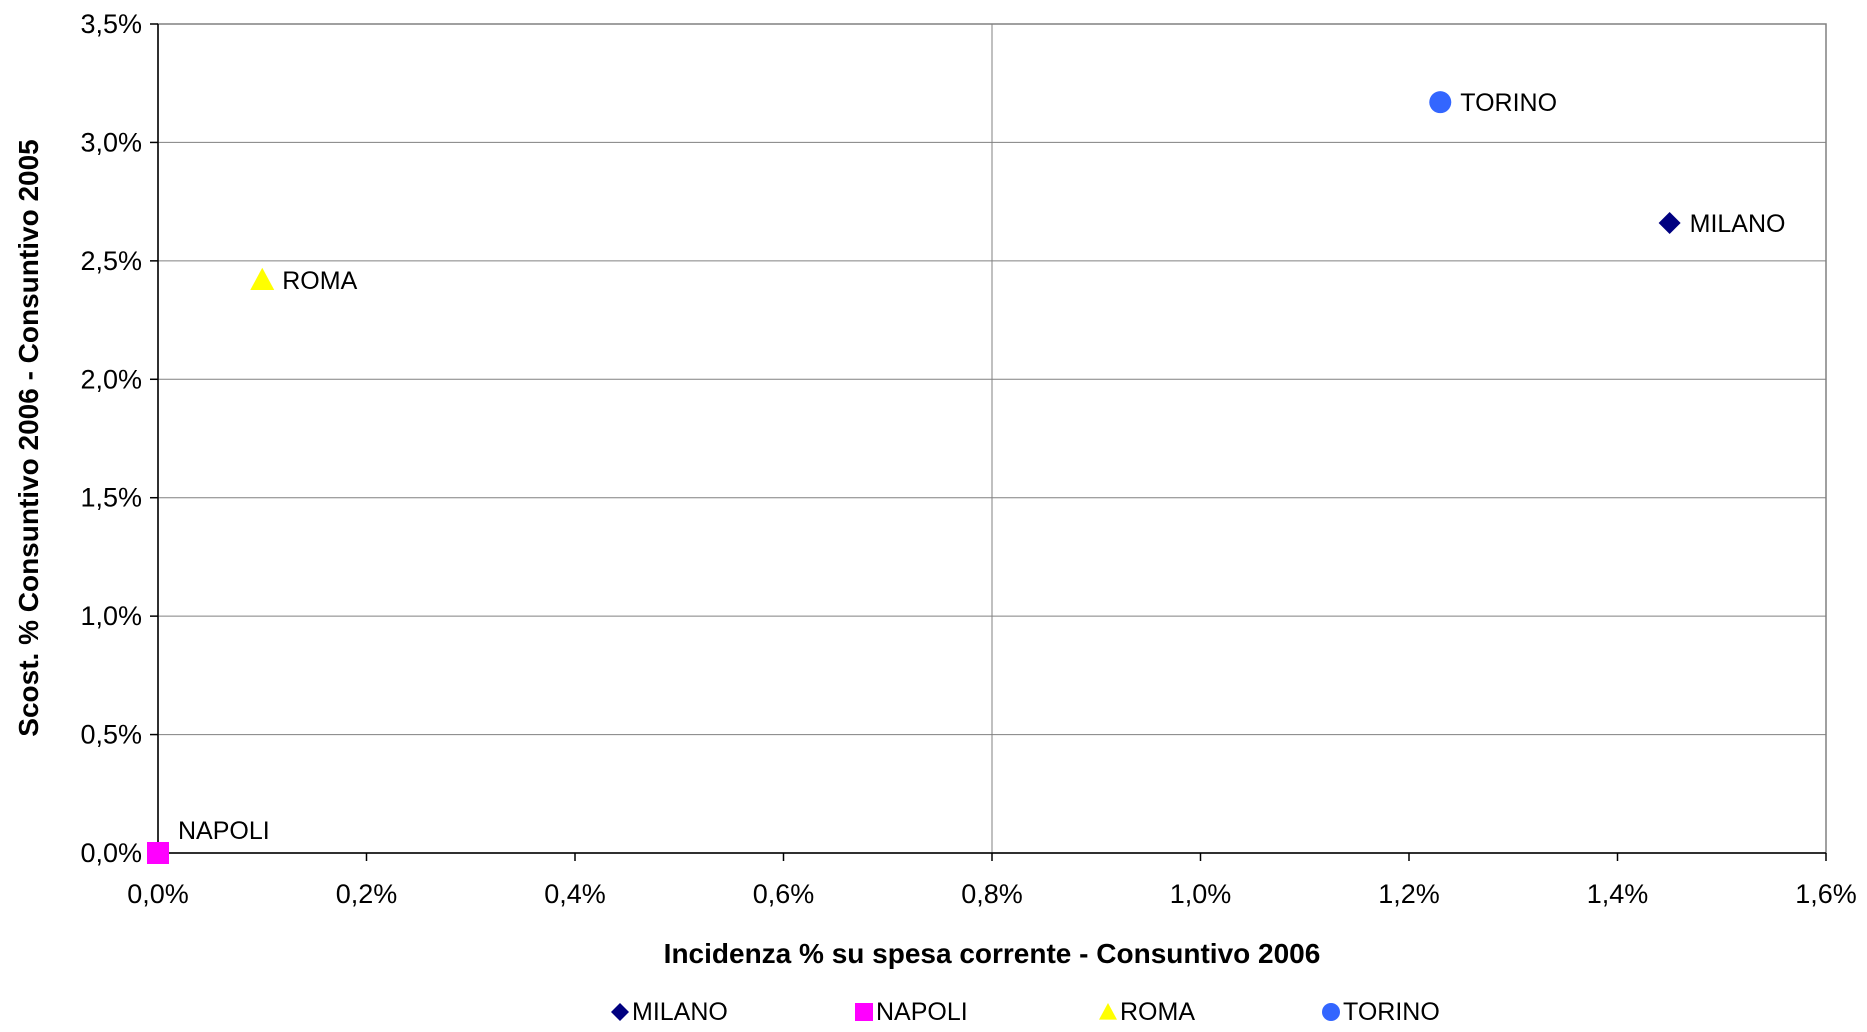  I want to click on point-label-milano: MILANO, so click(1738, 224).